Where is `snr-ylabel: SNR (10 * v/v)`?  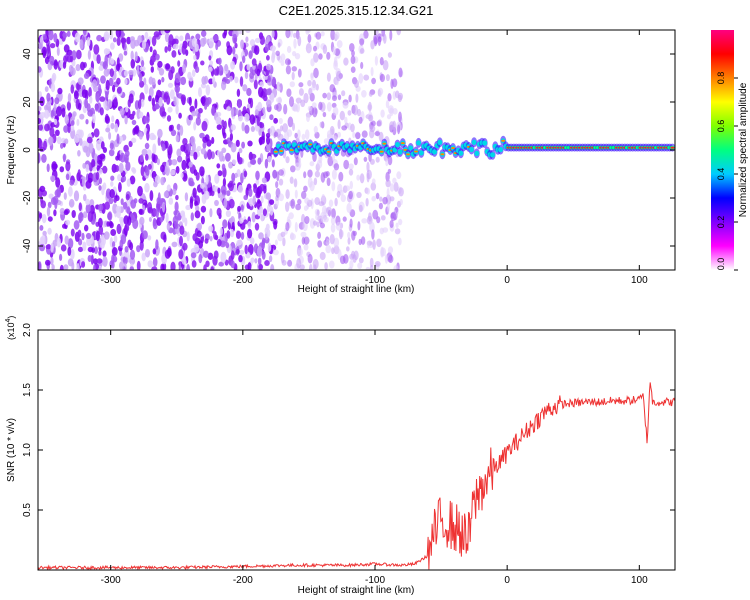
snr-ylabel: SNR (10 * v/v) is located at coordinates (11, 450).